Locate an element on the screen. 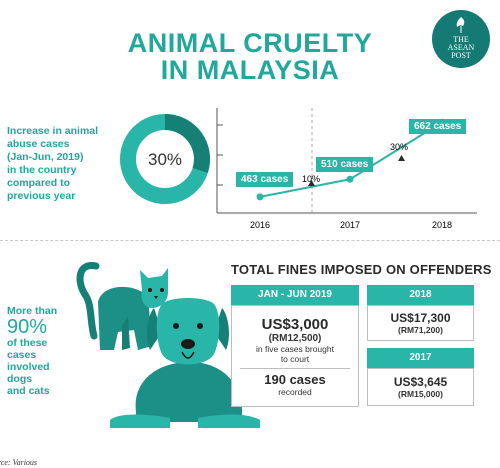  page-title: ANIMAL CRUELTY IN MALAYSIA is located at coordinates (250, 57).